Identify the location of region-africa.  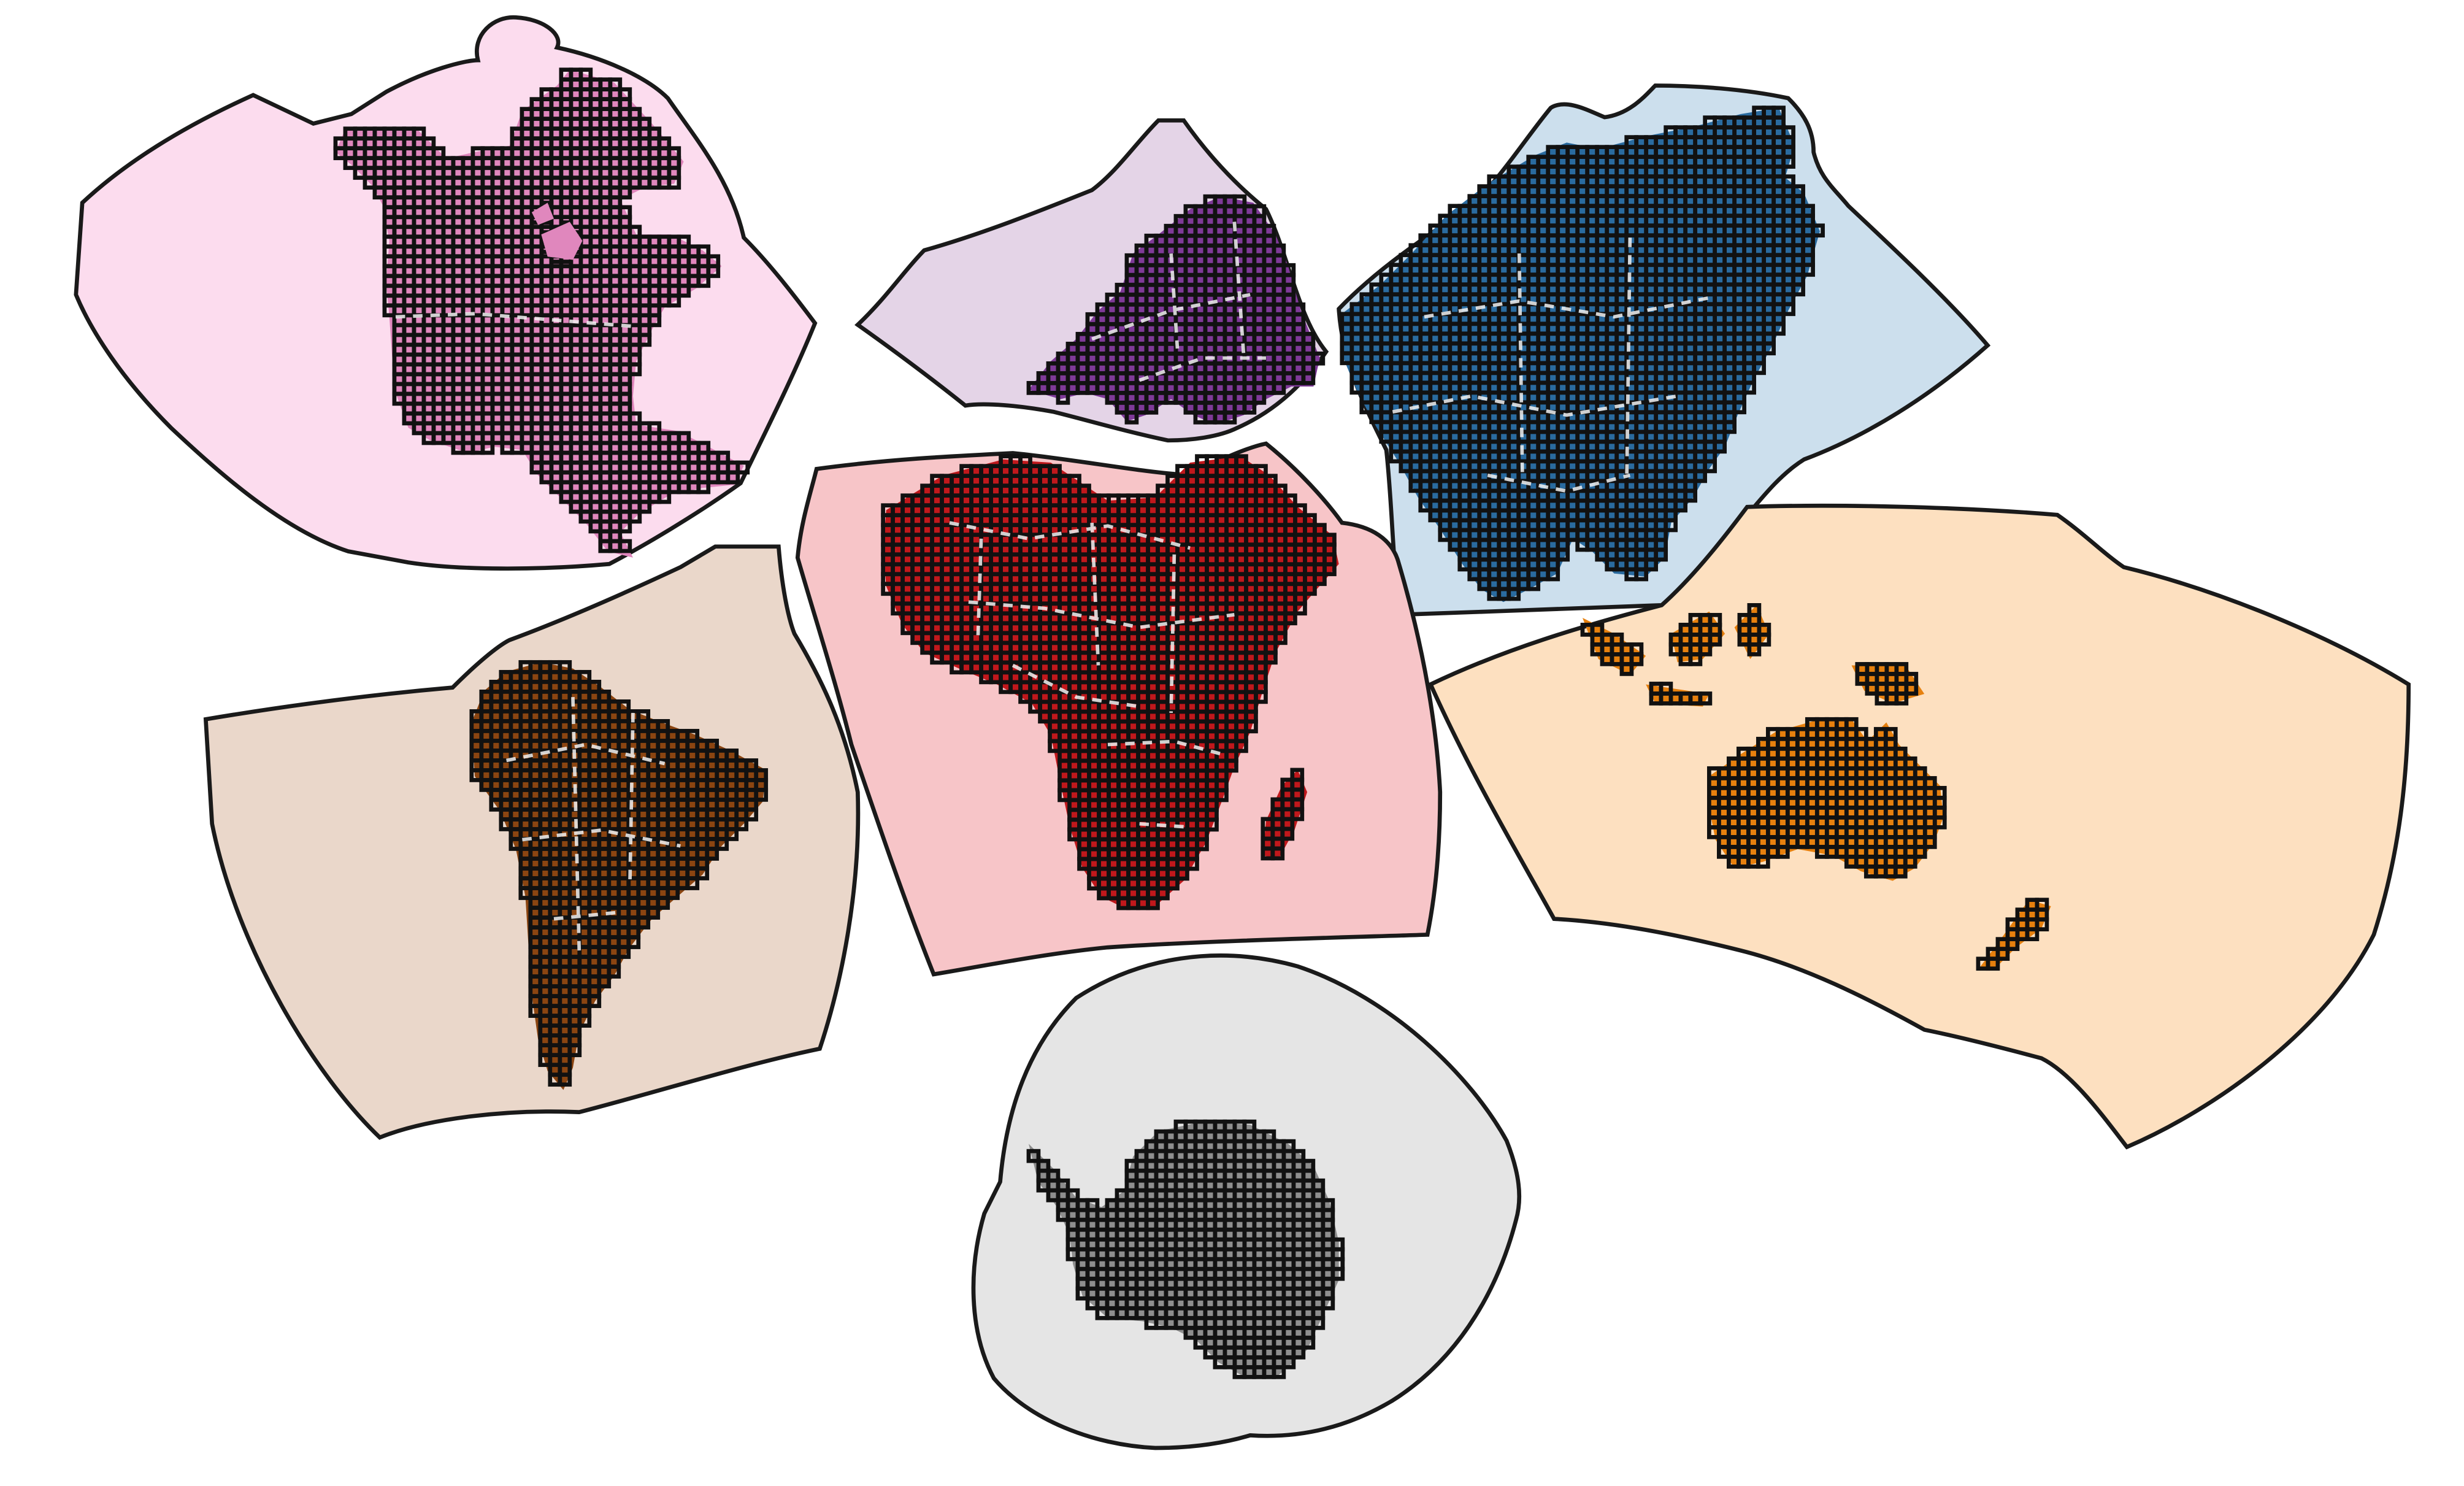
(1119, 709).